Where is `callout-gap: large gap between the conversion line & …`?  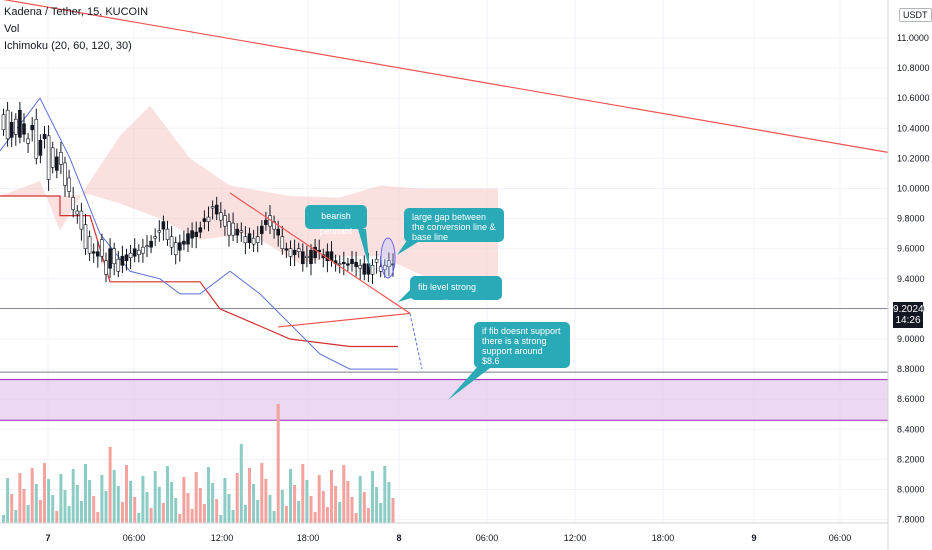
callout-gap: large gap between the conversion line & … is located at coordinates (454, 225).